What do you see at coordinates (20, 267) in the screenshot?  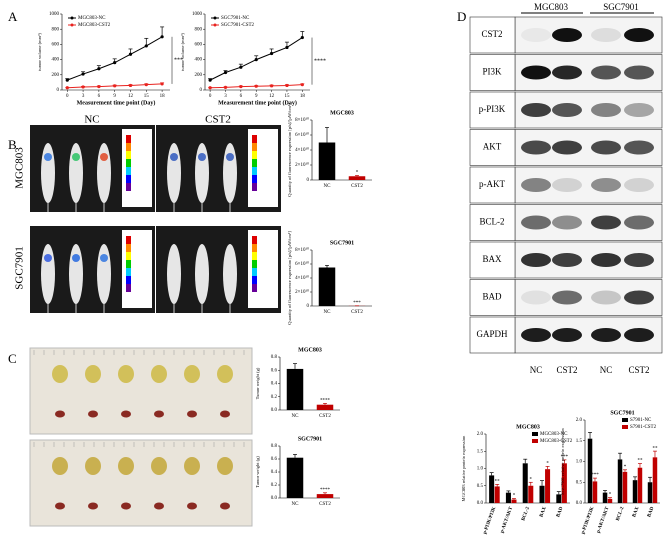 I see `row-label: SGC7901` at bounding box center [20, 267].